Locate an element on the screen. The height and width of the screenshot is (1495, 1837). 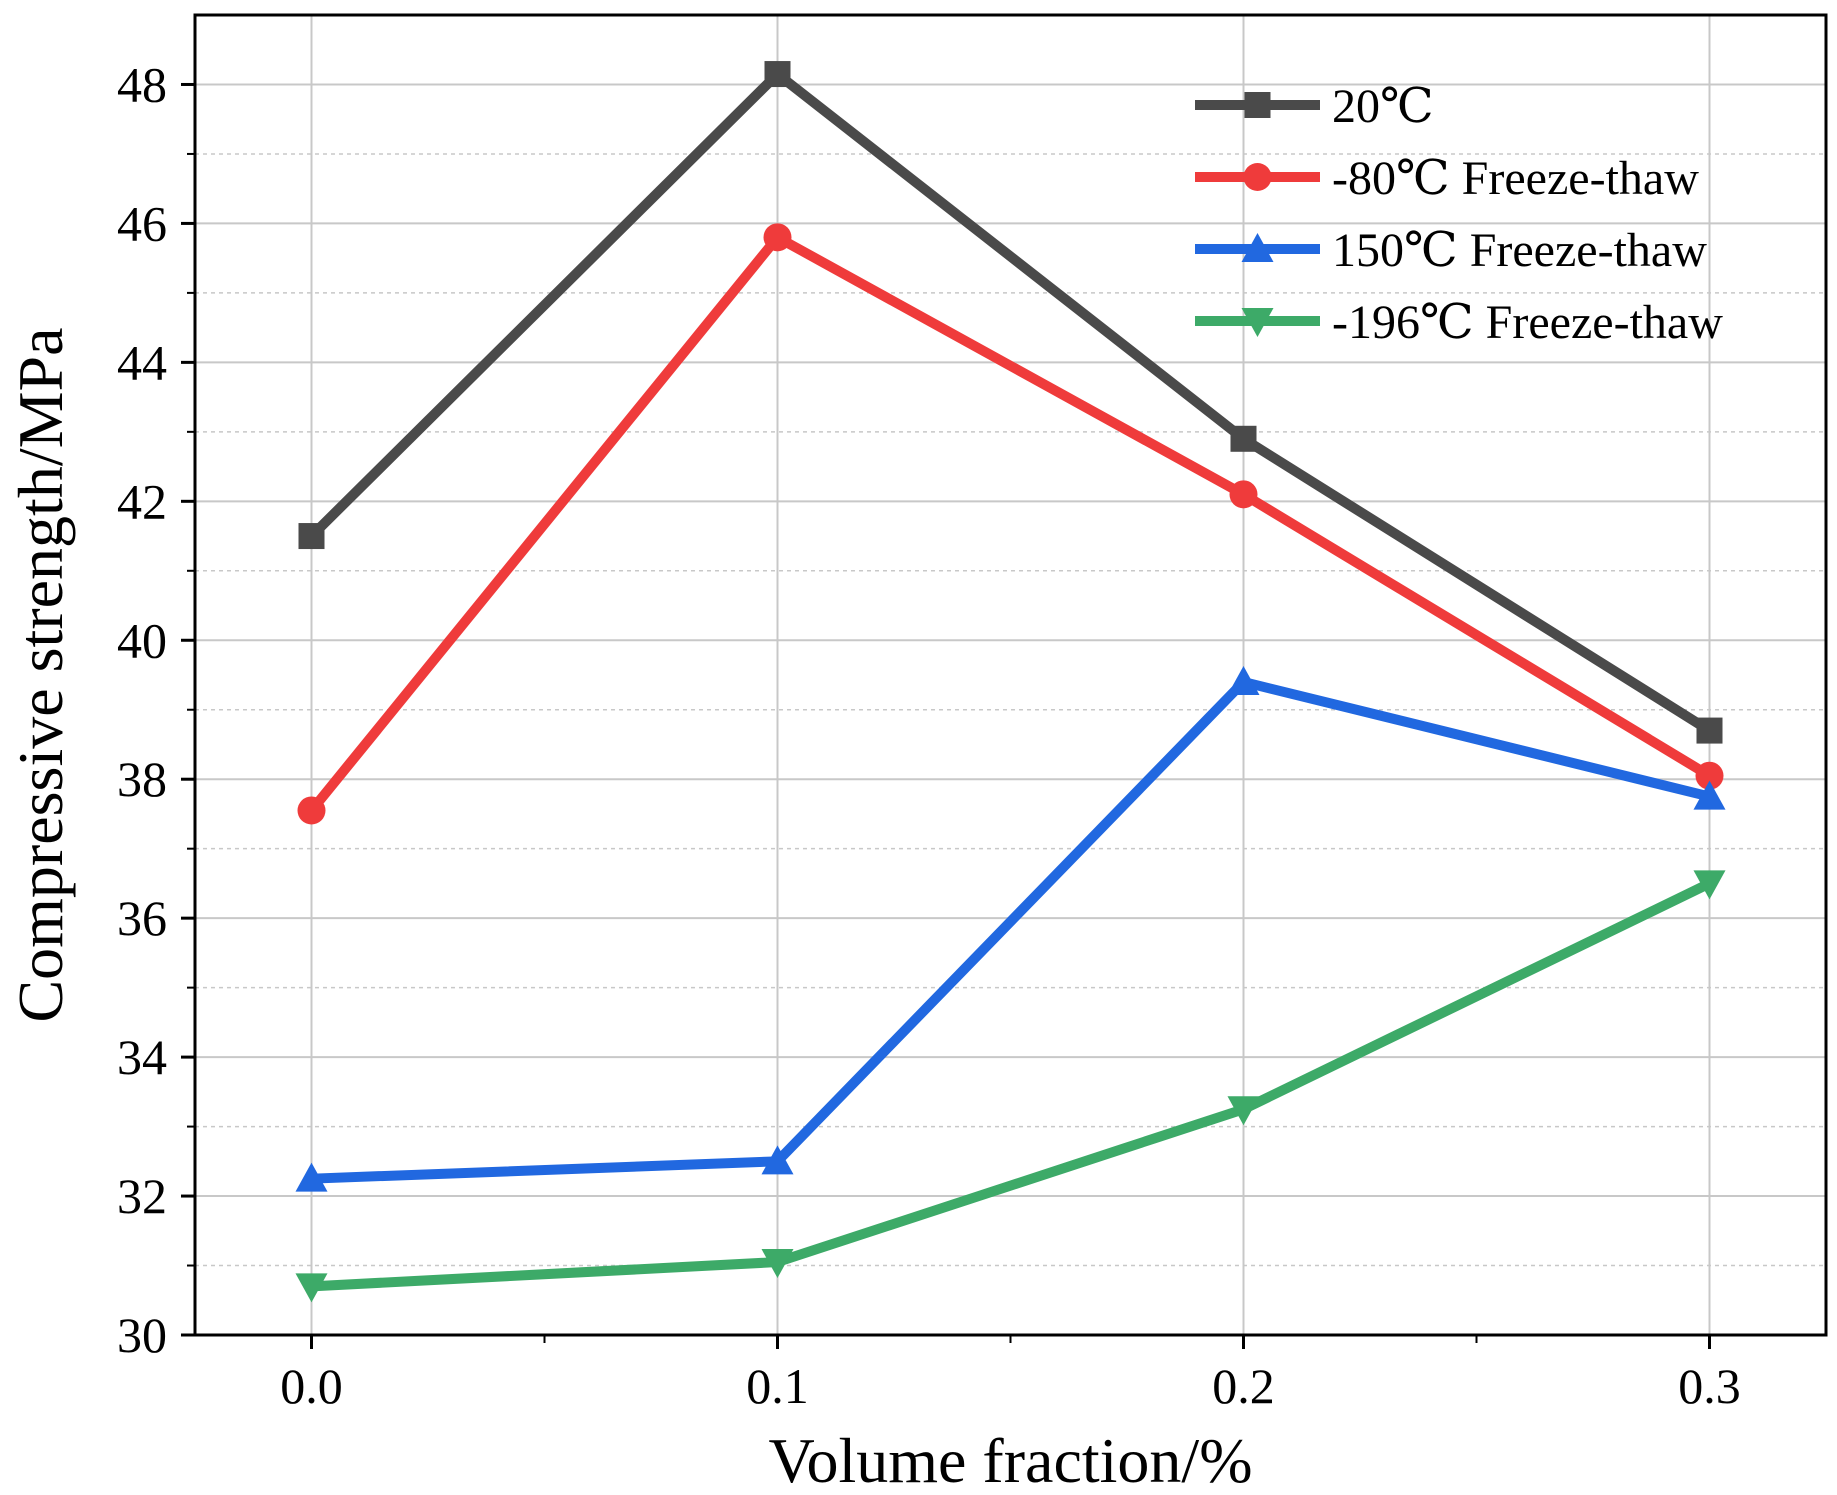
y-tick-label: 40 is located at coordinates (142, 640).